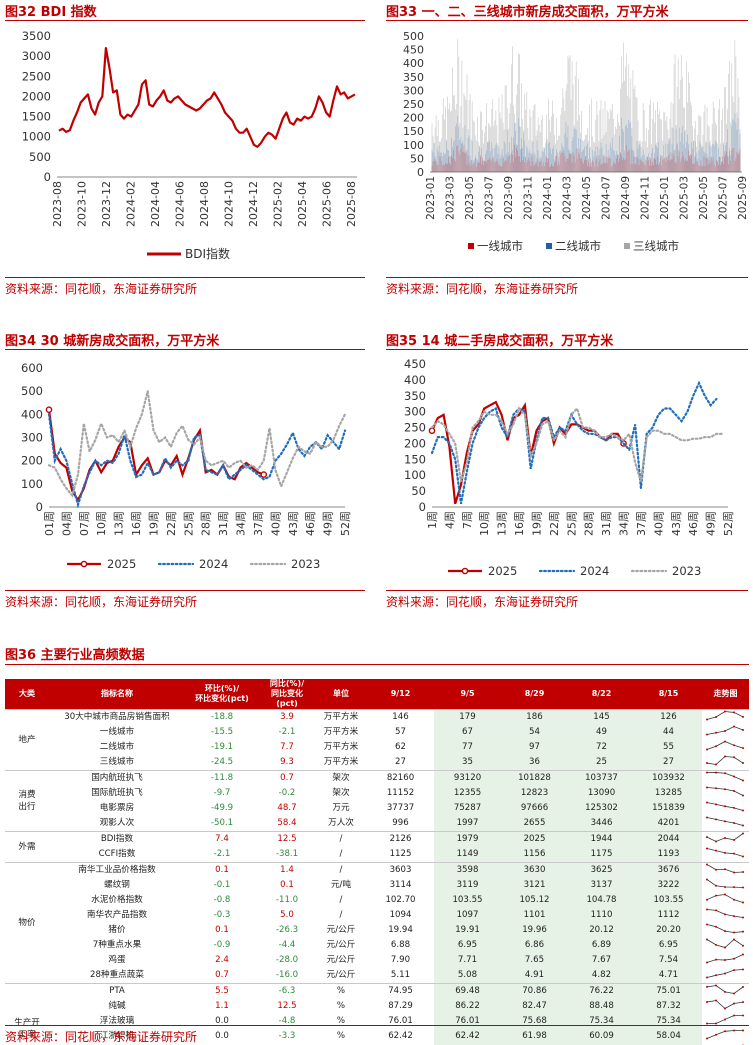  Describe the element at coordinates (222, 991) in the screenshot. I see `mom-cell: 5.5` at that location.